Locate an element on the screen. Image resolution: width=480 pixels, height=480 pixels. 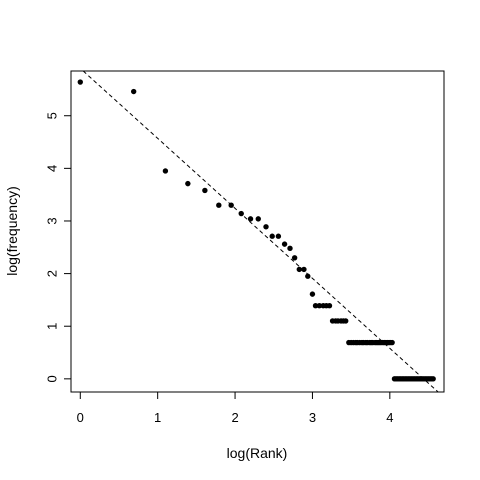
x-tick-label: 1 is located at coordinates (157, 417).